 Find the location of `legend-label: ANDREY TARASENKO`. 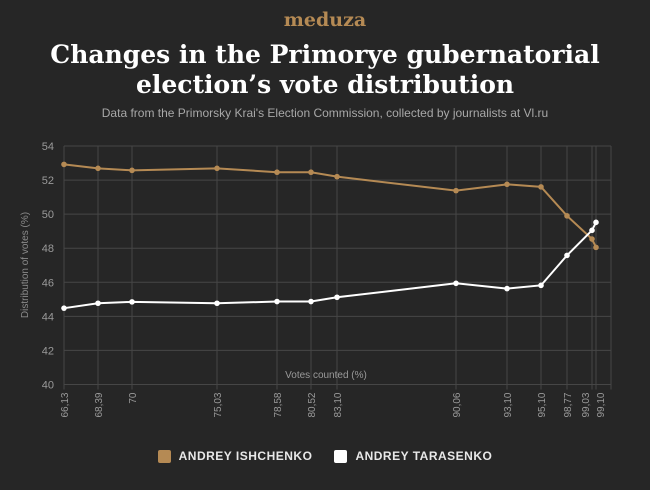

legend-label: ANDREY TARASENKO is located at coordinates (424, 456).